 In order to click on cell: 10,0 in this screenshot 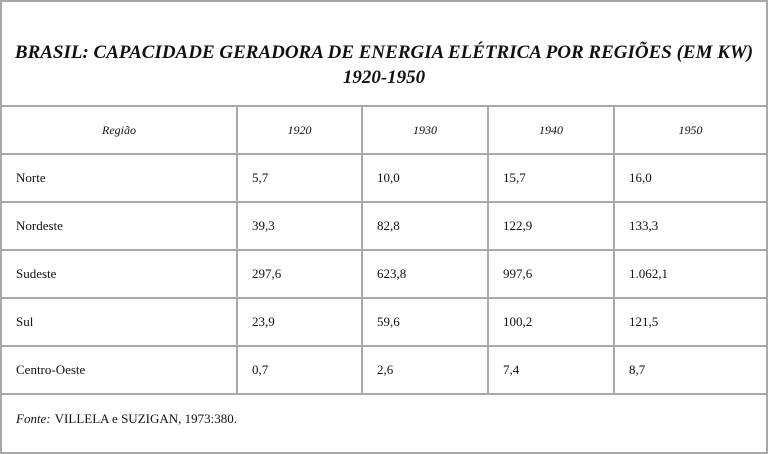, I will do `click(425, 178)`.